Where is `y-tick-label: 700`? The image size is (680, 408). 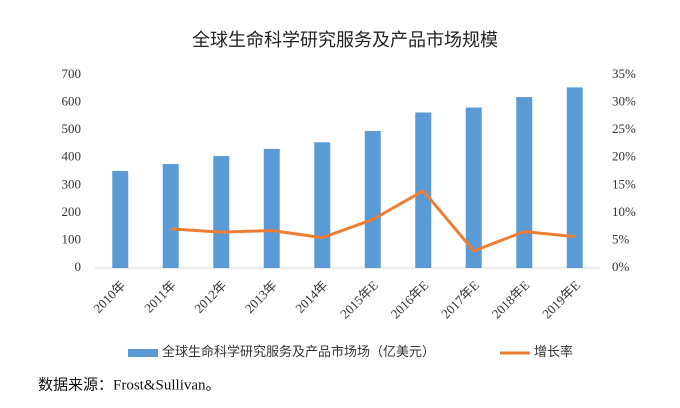
y-tick-label: 700 is located at coordinates (72, 73).